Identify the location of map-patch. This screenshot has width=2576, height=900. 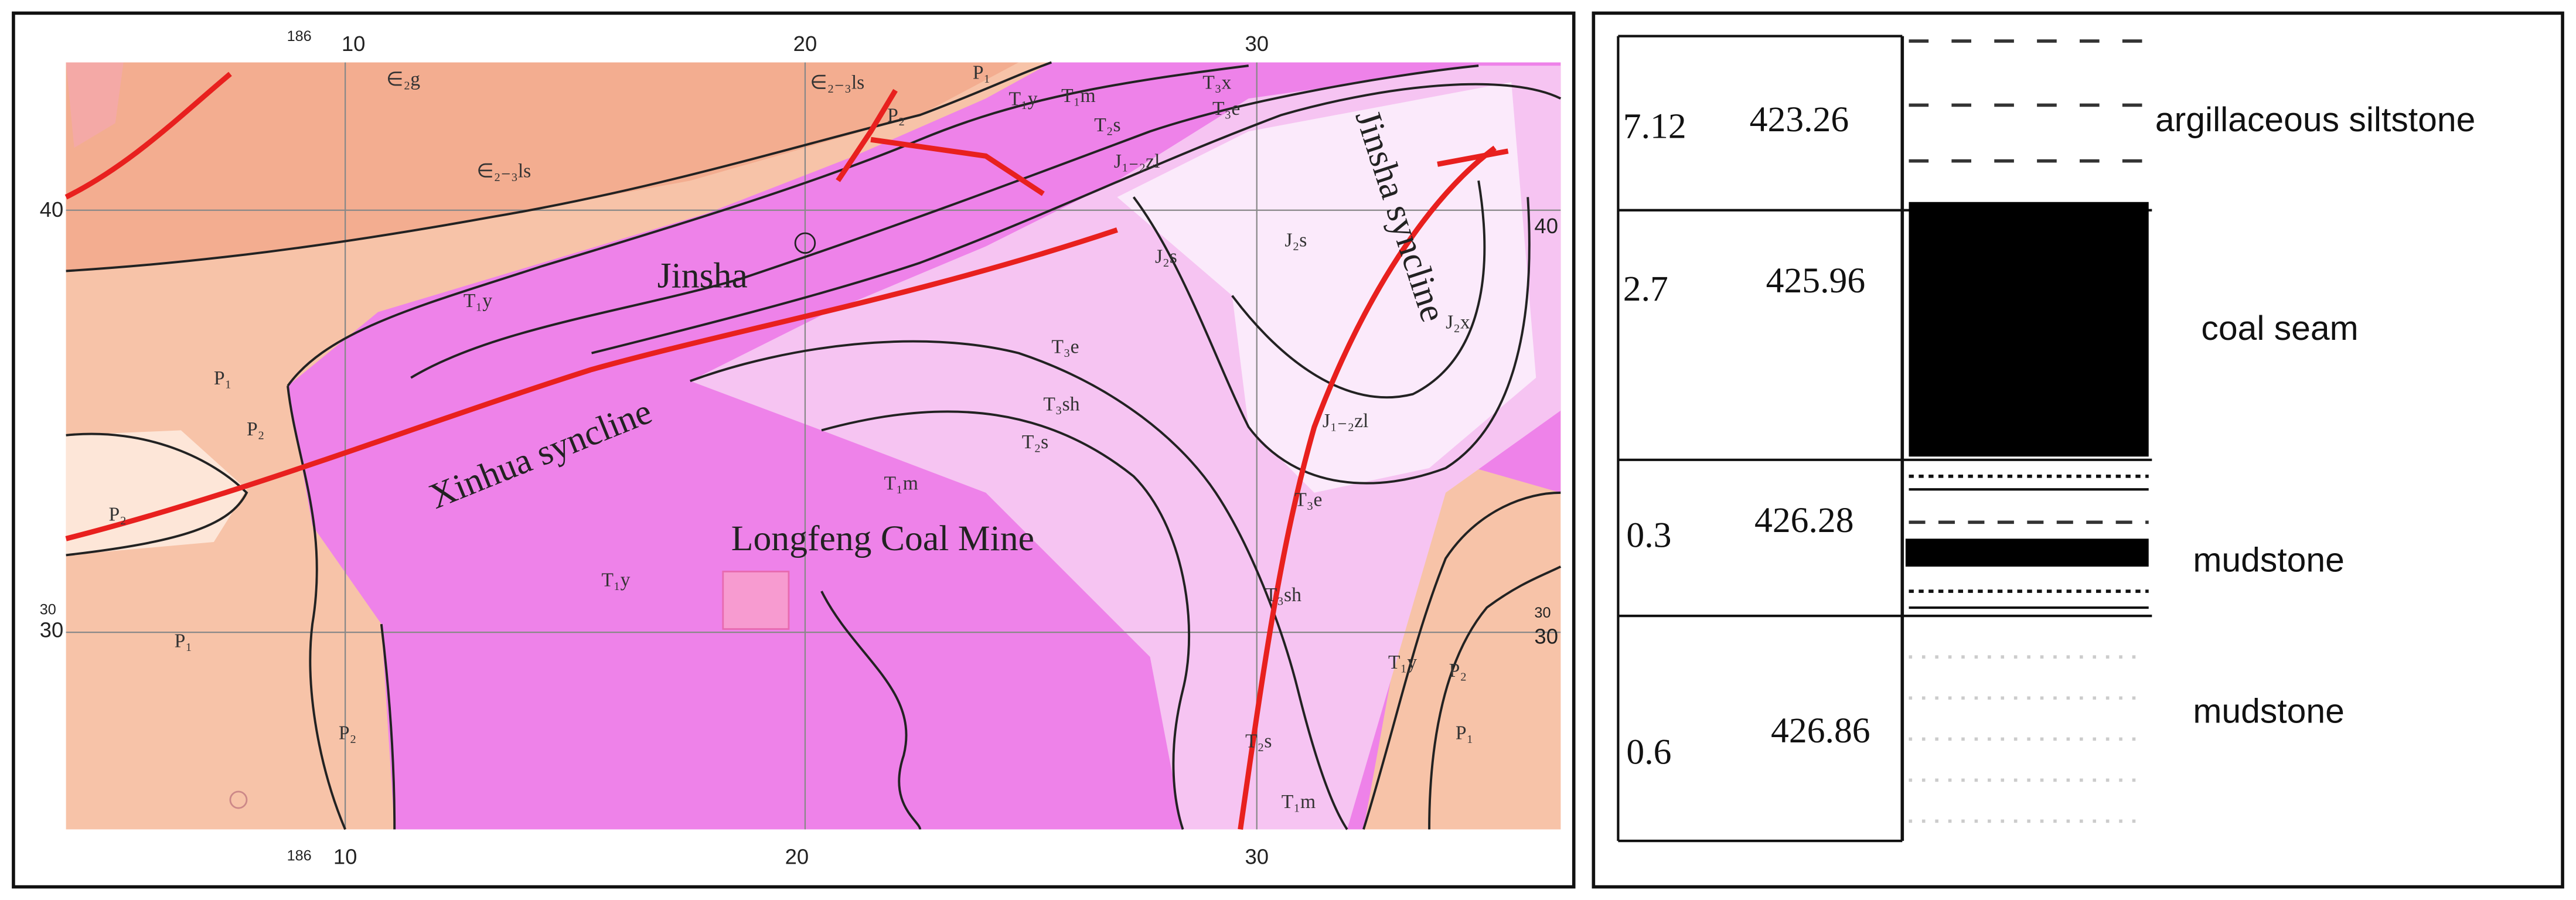
(95, 105).